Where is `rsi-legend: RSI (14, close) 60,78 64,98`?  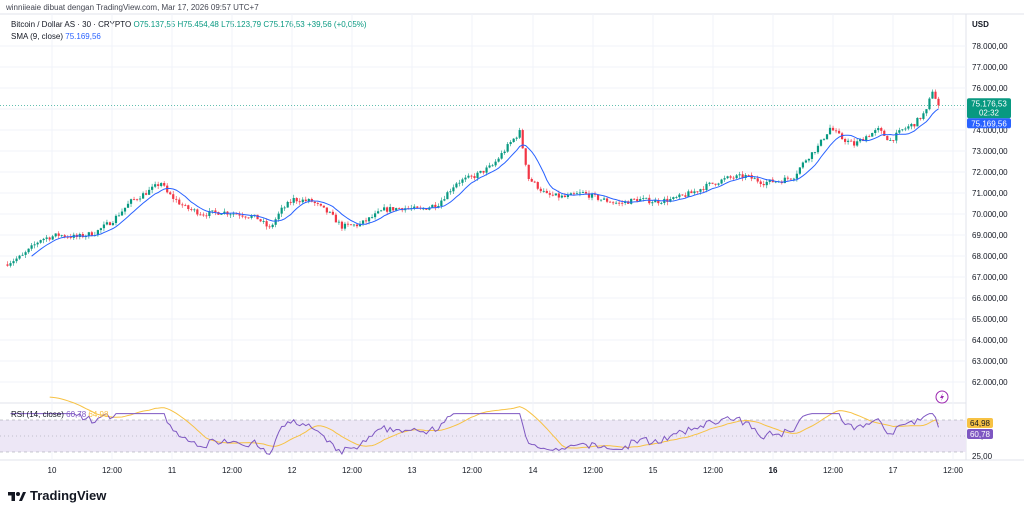
rsi-legend: RSI (14, close) 60,78 64,98 is located at coordinates (59, 414).